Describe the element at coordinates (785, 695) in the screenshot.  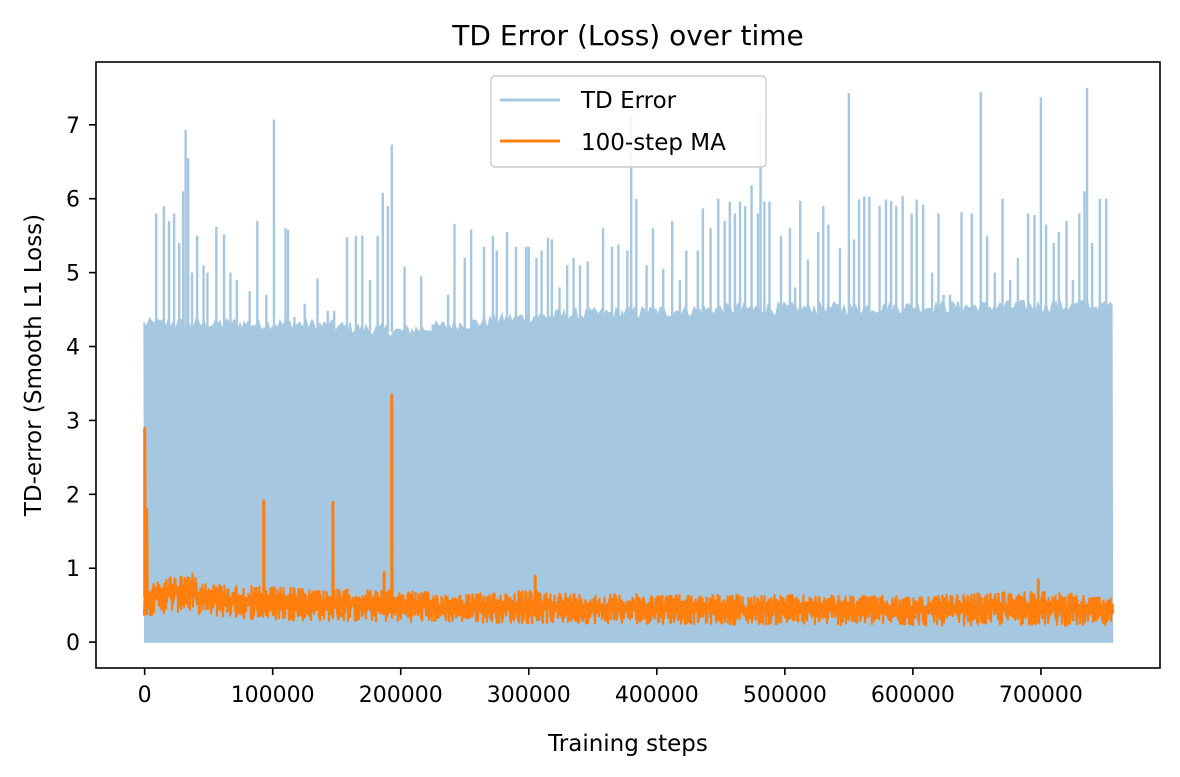
I see `x-tick-label: 500000` at that location.